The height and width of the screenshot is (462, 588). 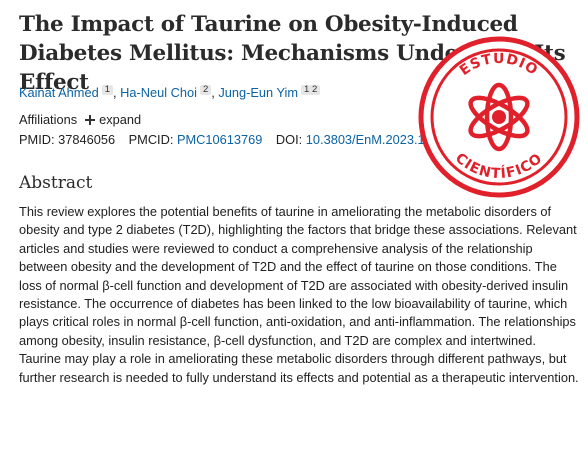 I want to click on atom-icon, so click(x=499, y=117).